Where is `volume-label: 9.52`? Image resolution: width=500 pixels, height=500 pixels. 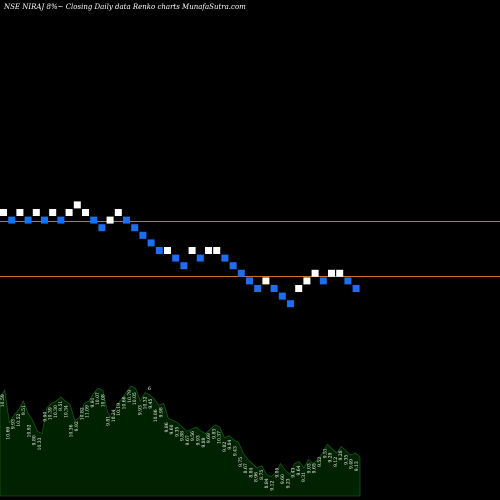
volume-label: 9.52 is located at coordinates (320, 462).